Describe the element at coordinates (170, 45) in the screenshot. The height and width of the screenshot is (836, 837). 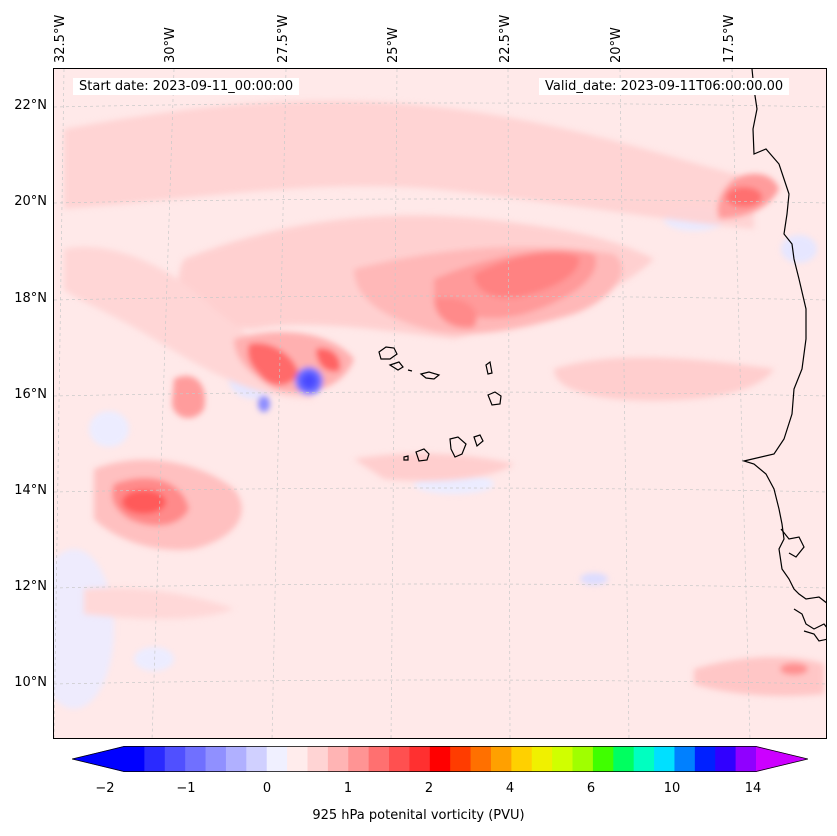
I see `lon-label-30w: 30°W` at that location.